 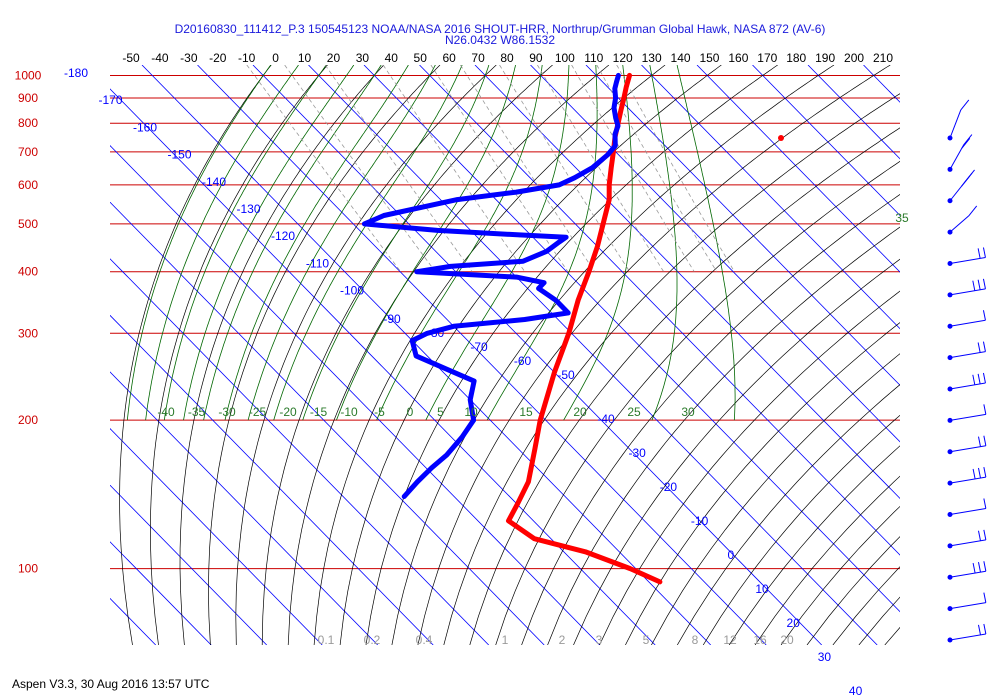 I want to click on isotherm-label: -140, so click(x=214, y=182).